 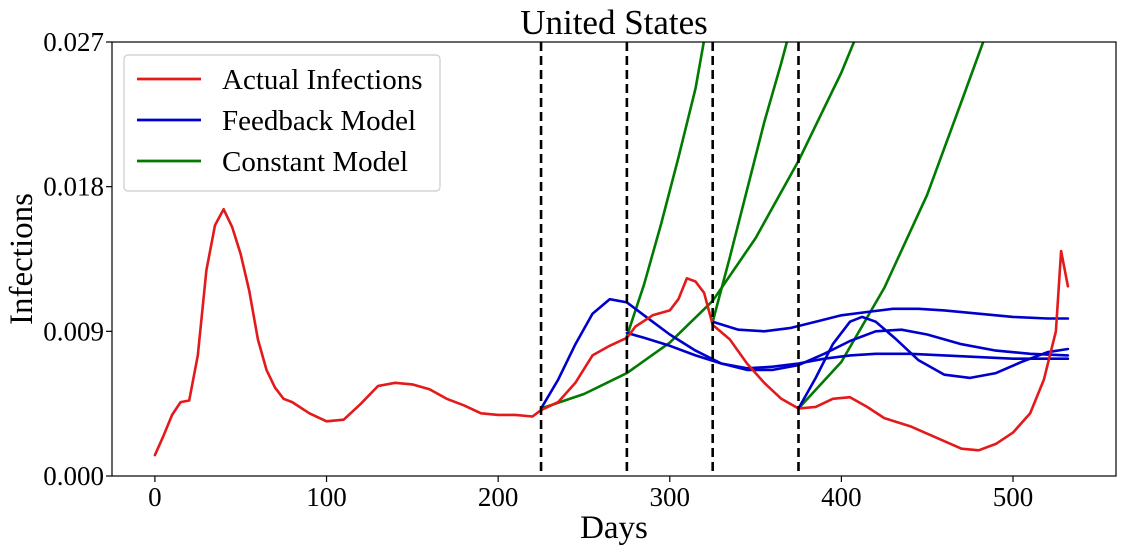 What do you see at coordinates (590, 494) in the screenshot?
I see `x-axis: 0 100 200 300 400 500` at bounding box center [590, 494].